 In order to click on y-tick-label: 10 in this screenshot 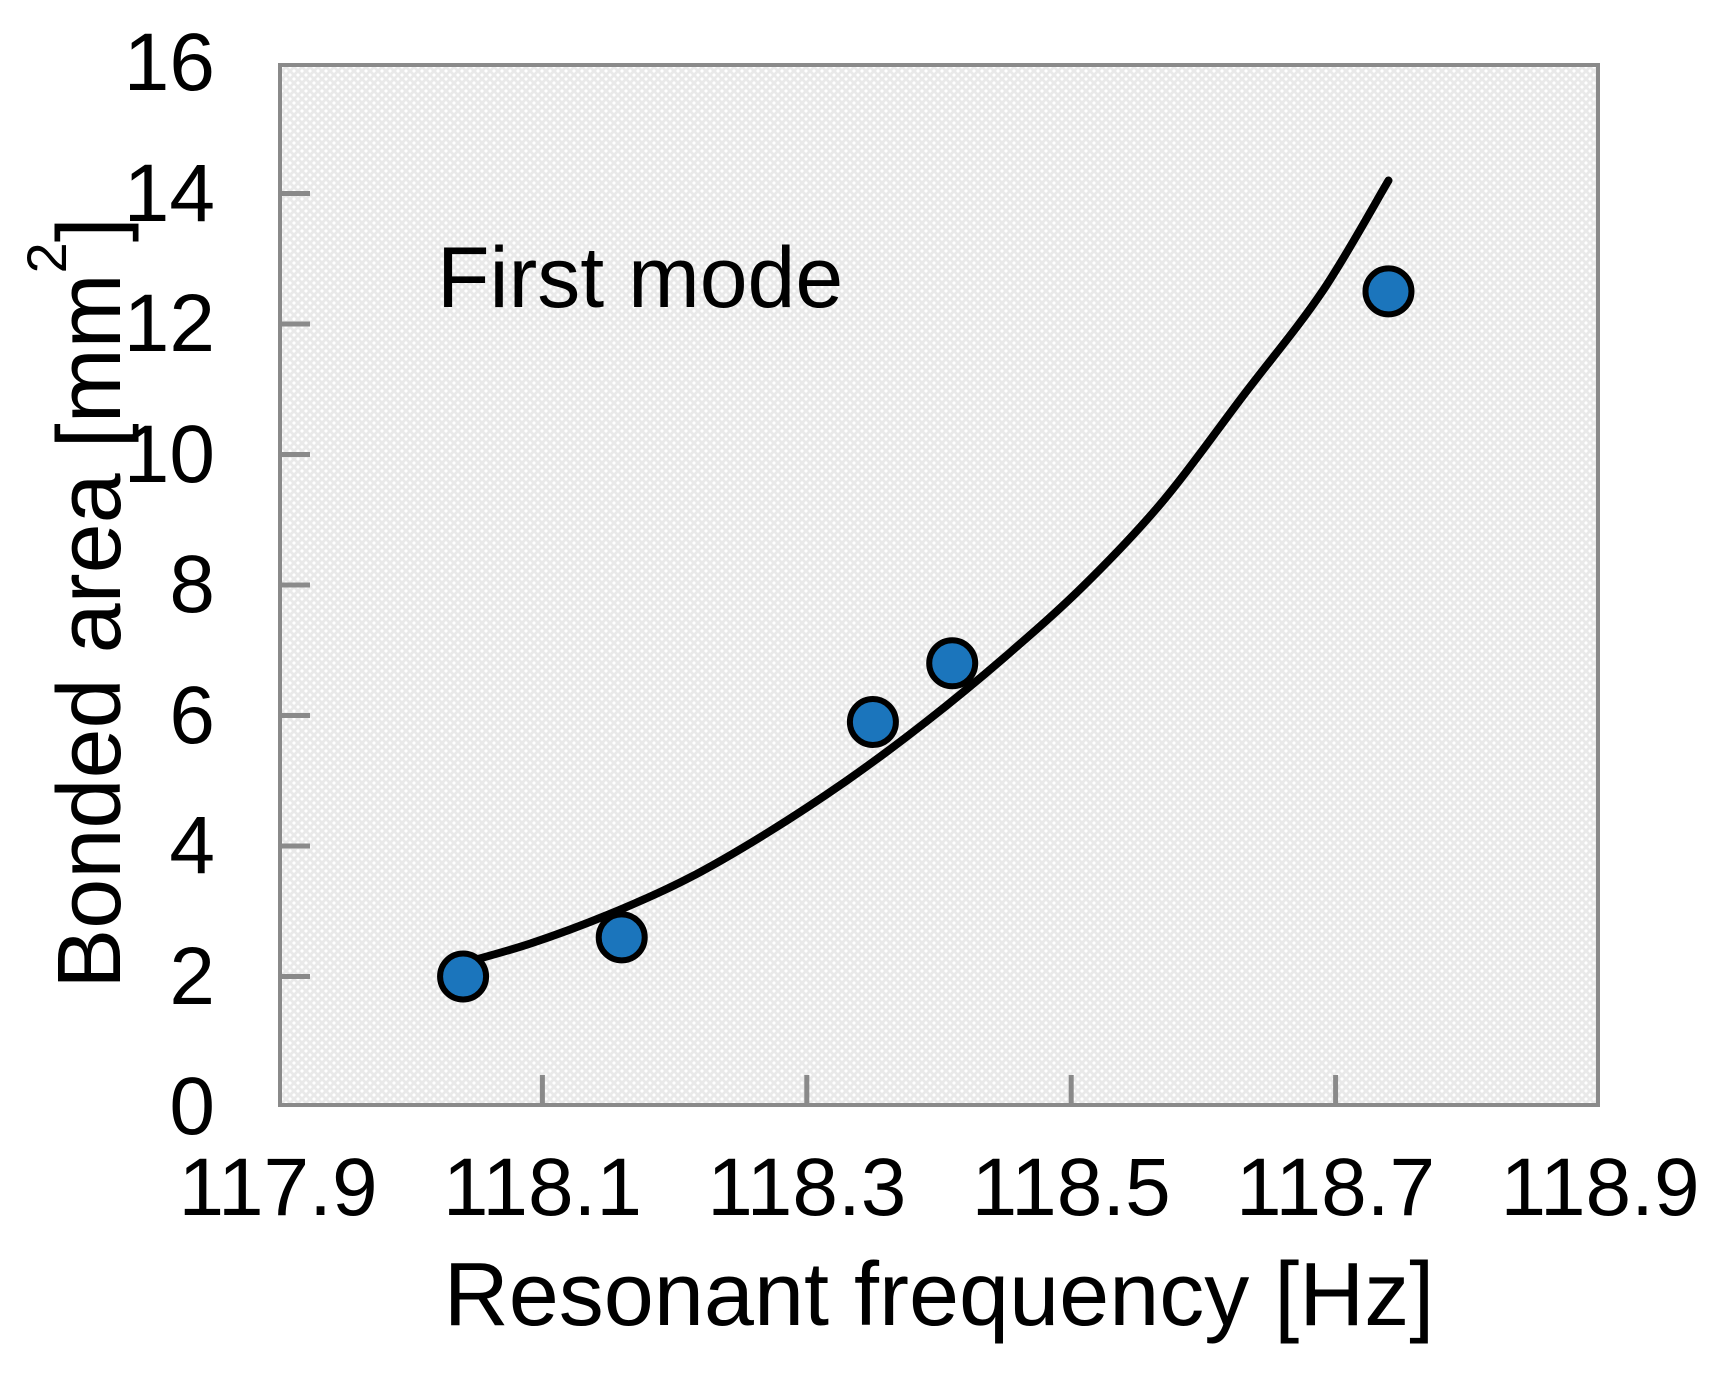, I will do `click(169, 454)`.